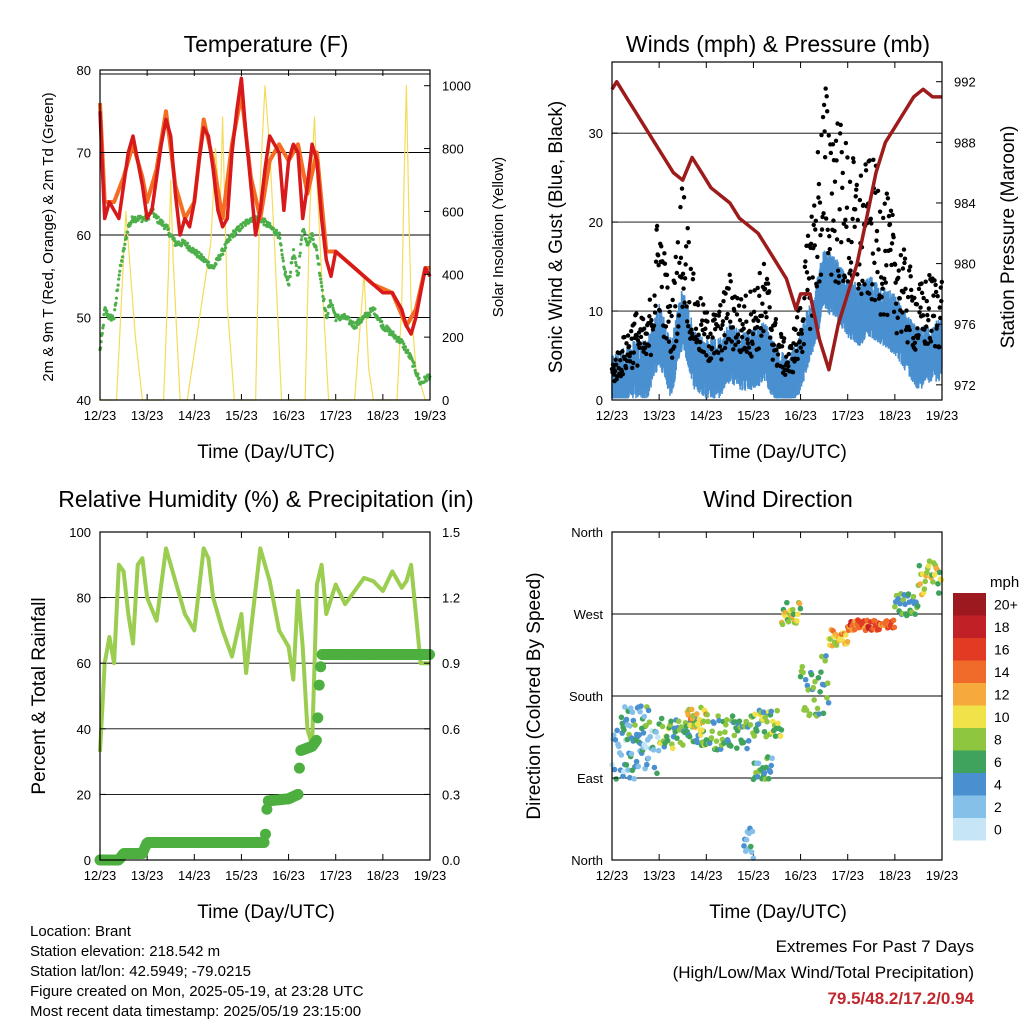 Image resolution: width=1024 pixels, height=1024 pixels. I want to click on y2-tick-label: 1.5, so click(451, 532).